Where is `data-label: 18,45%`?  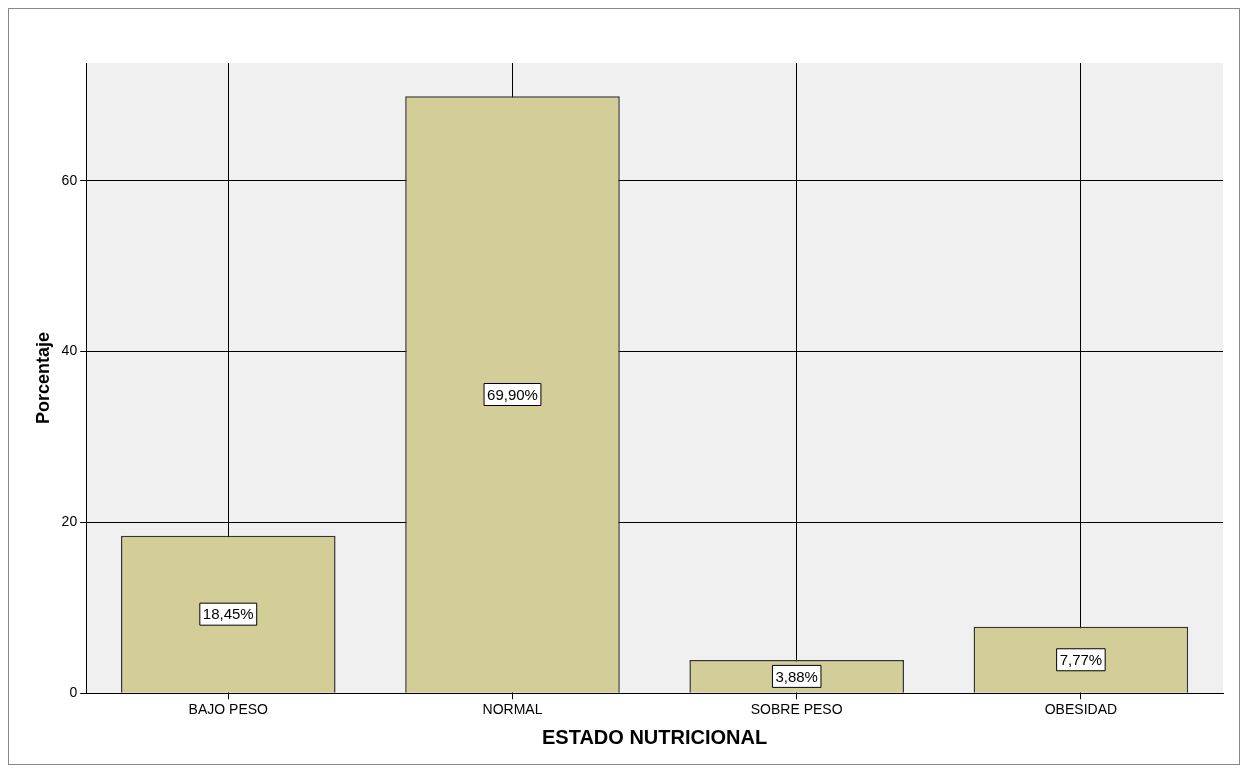 data-label: 18,45% is located at coordinates (228, 614).